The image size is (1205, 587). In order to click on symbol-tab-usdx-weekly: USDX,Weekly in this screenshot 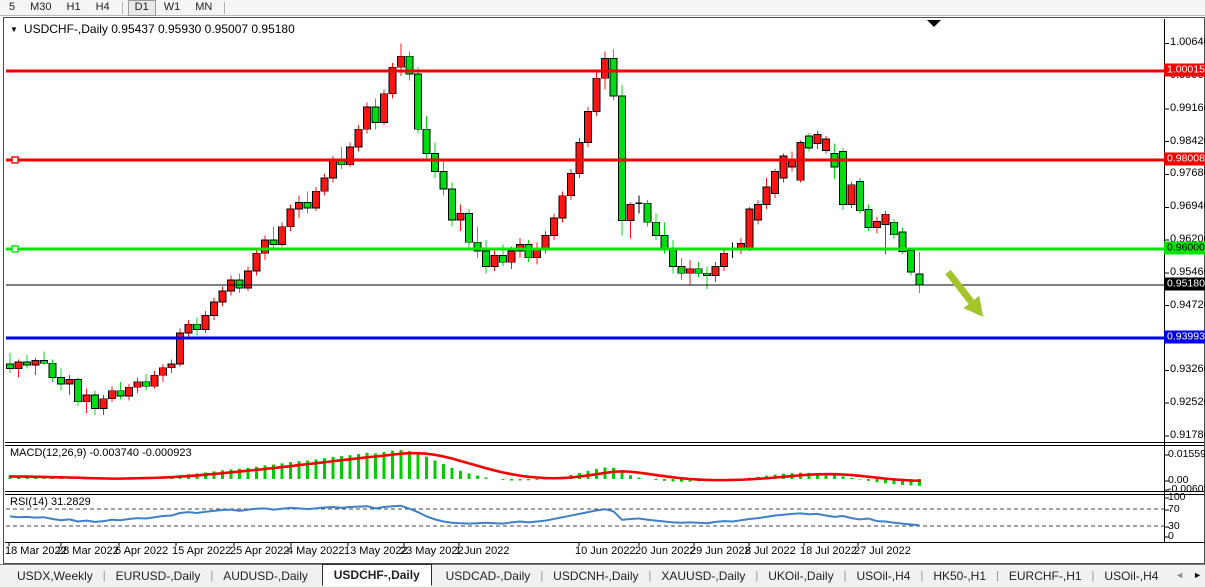, I will do `click(55, 576)`.